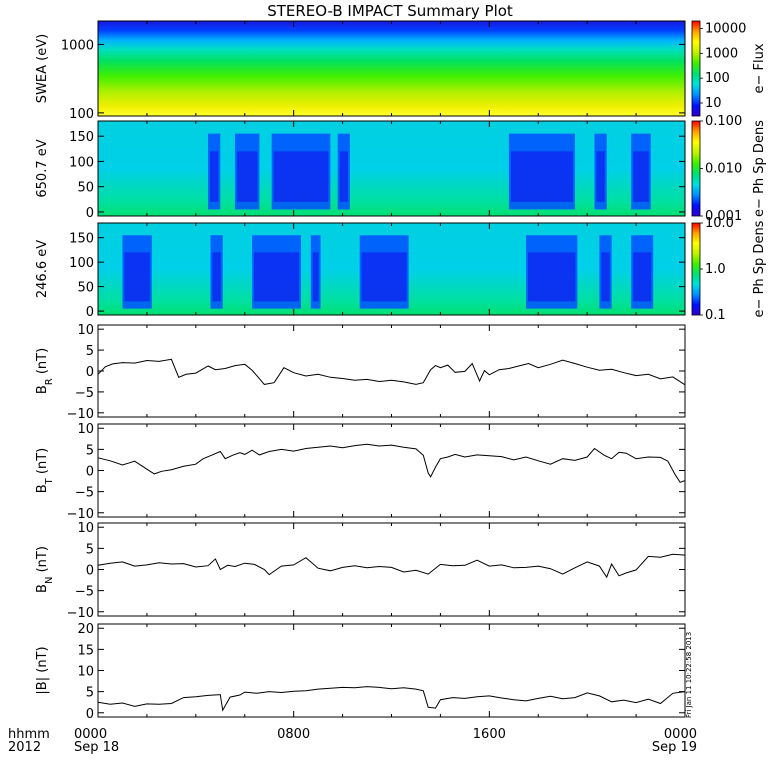 This screenshot has width=780, height=780. What do you see at coordinates (45, 371) in the screenshot?
I see `y-axis-label: BR (nT)` at bounding box center [45, 371].